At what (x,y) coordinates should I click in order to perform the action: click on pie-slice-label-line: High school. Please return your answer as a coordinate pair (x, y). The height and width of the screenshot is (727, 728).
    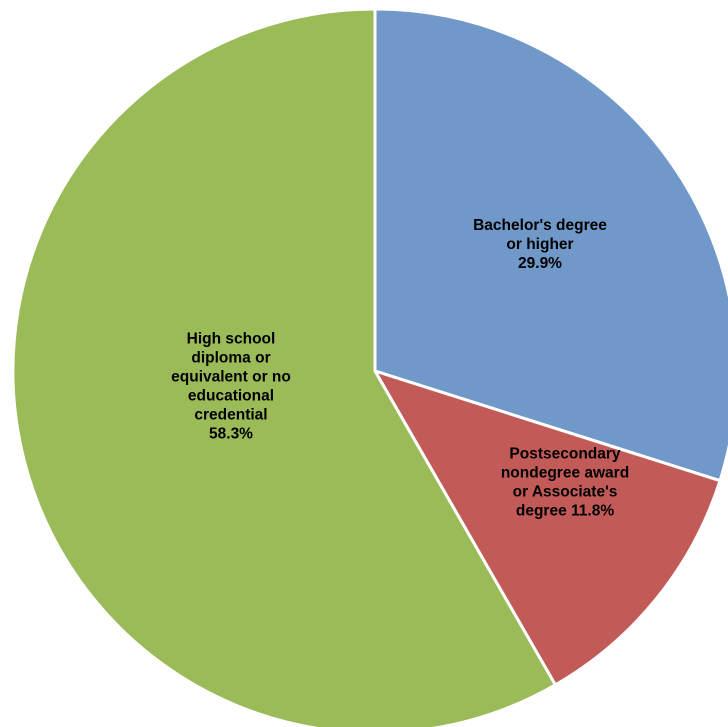
    Looking at the image, I should click on (231, 339).